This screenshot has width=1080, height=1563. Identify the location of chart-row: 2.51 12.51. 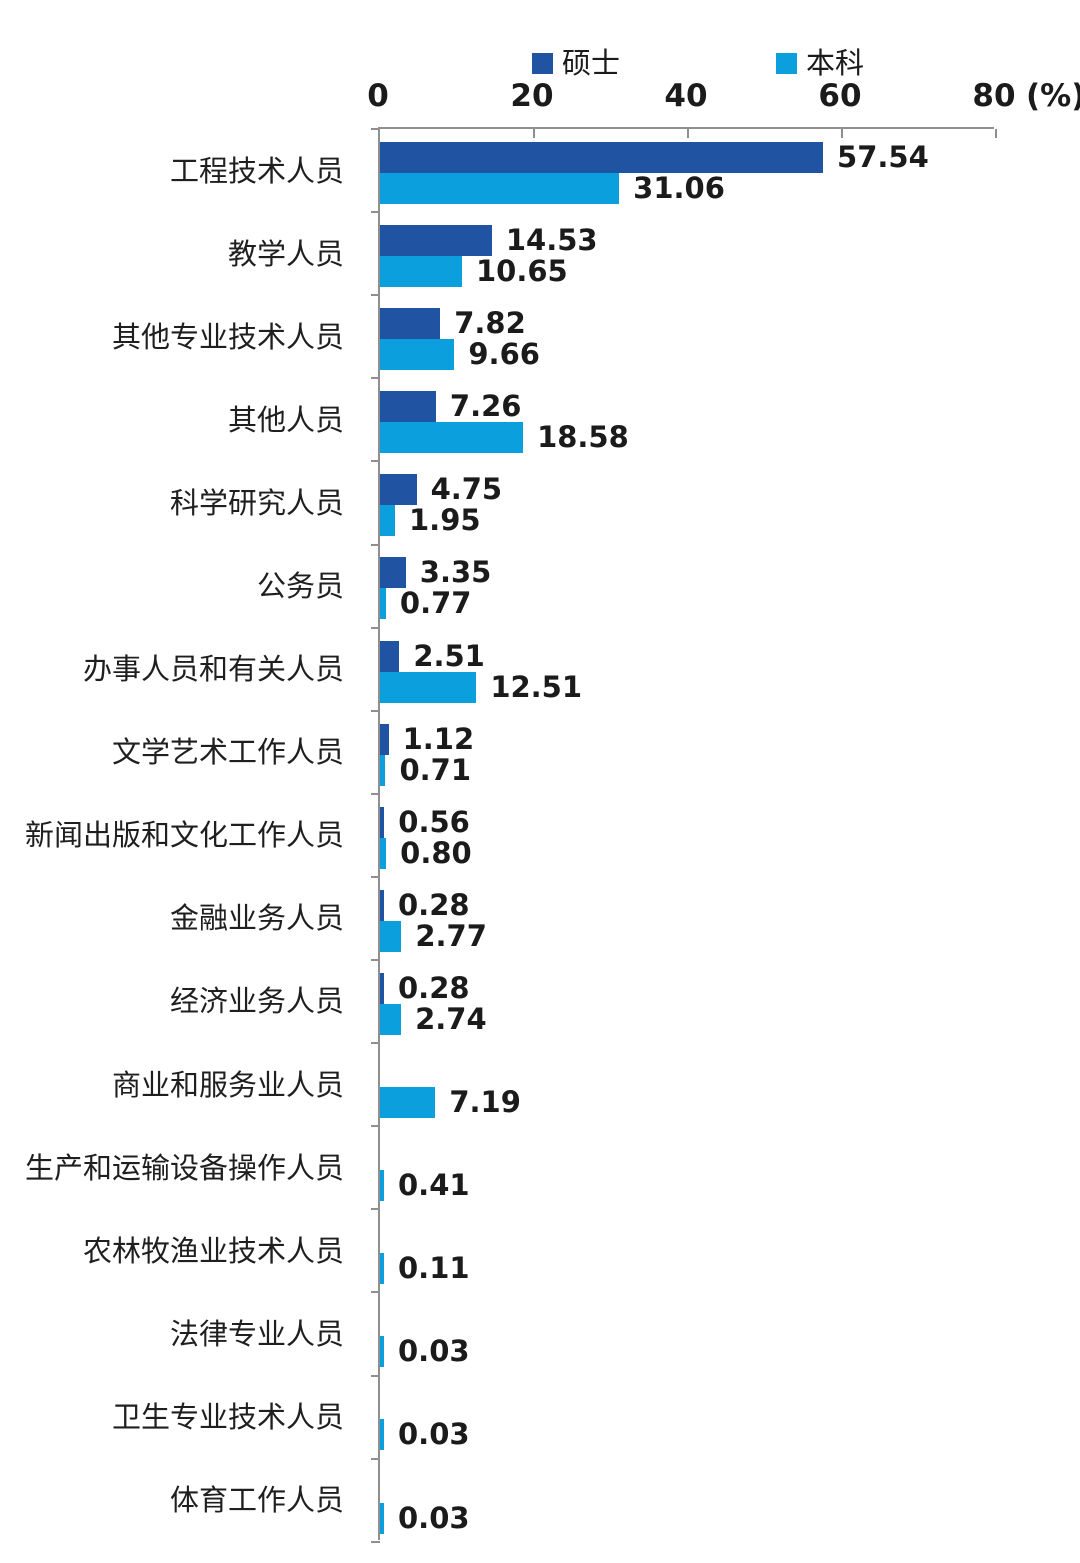
(687, 669).